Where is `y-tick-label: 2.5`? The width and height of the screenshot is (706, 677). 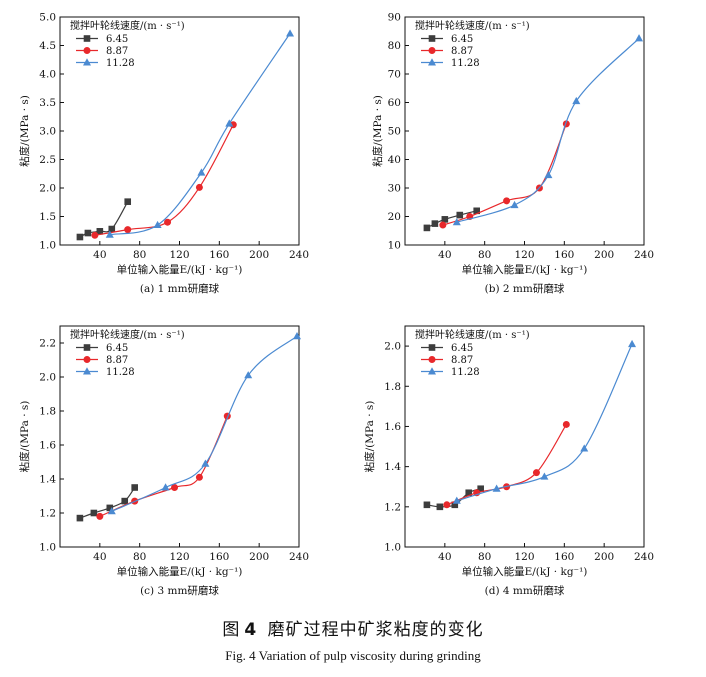
y-tick-label: 2.5 is located at coordinates (47, 160).